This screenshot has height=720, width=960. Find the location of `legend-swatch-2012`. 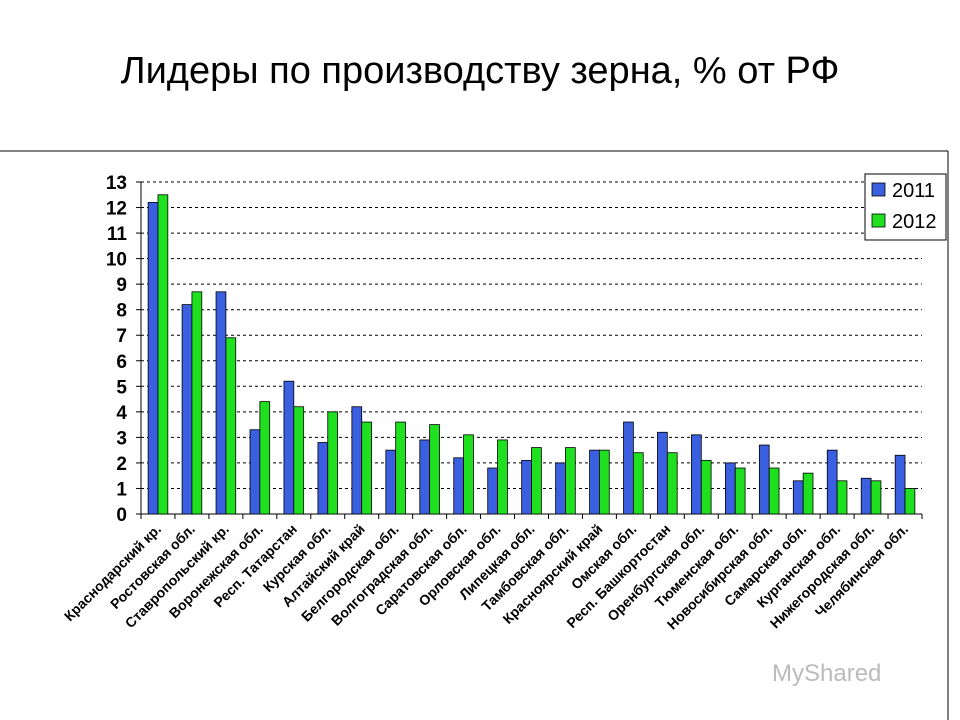

legend-swatch-2012 is located at coordinates (878, 220).